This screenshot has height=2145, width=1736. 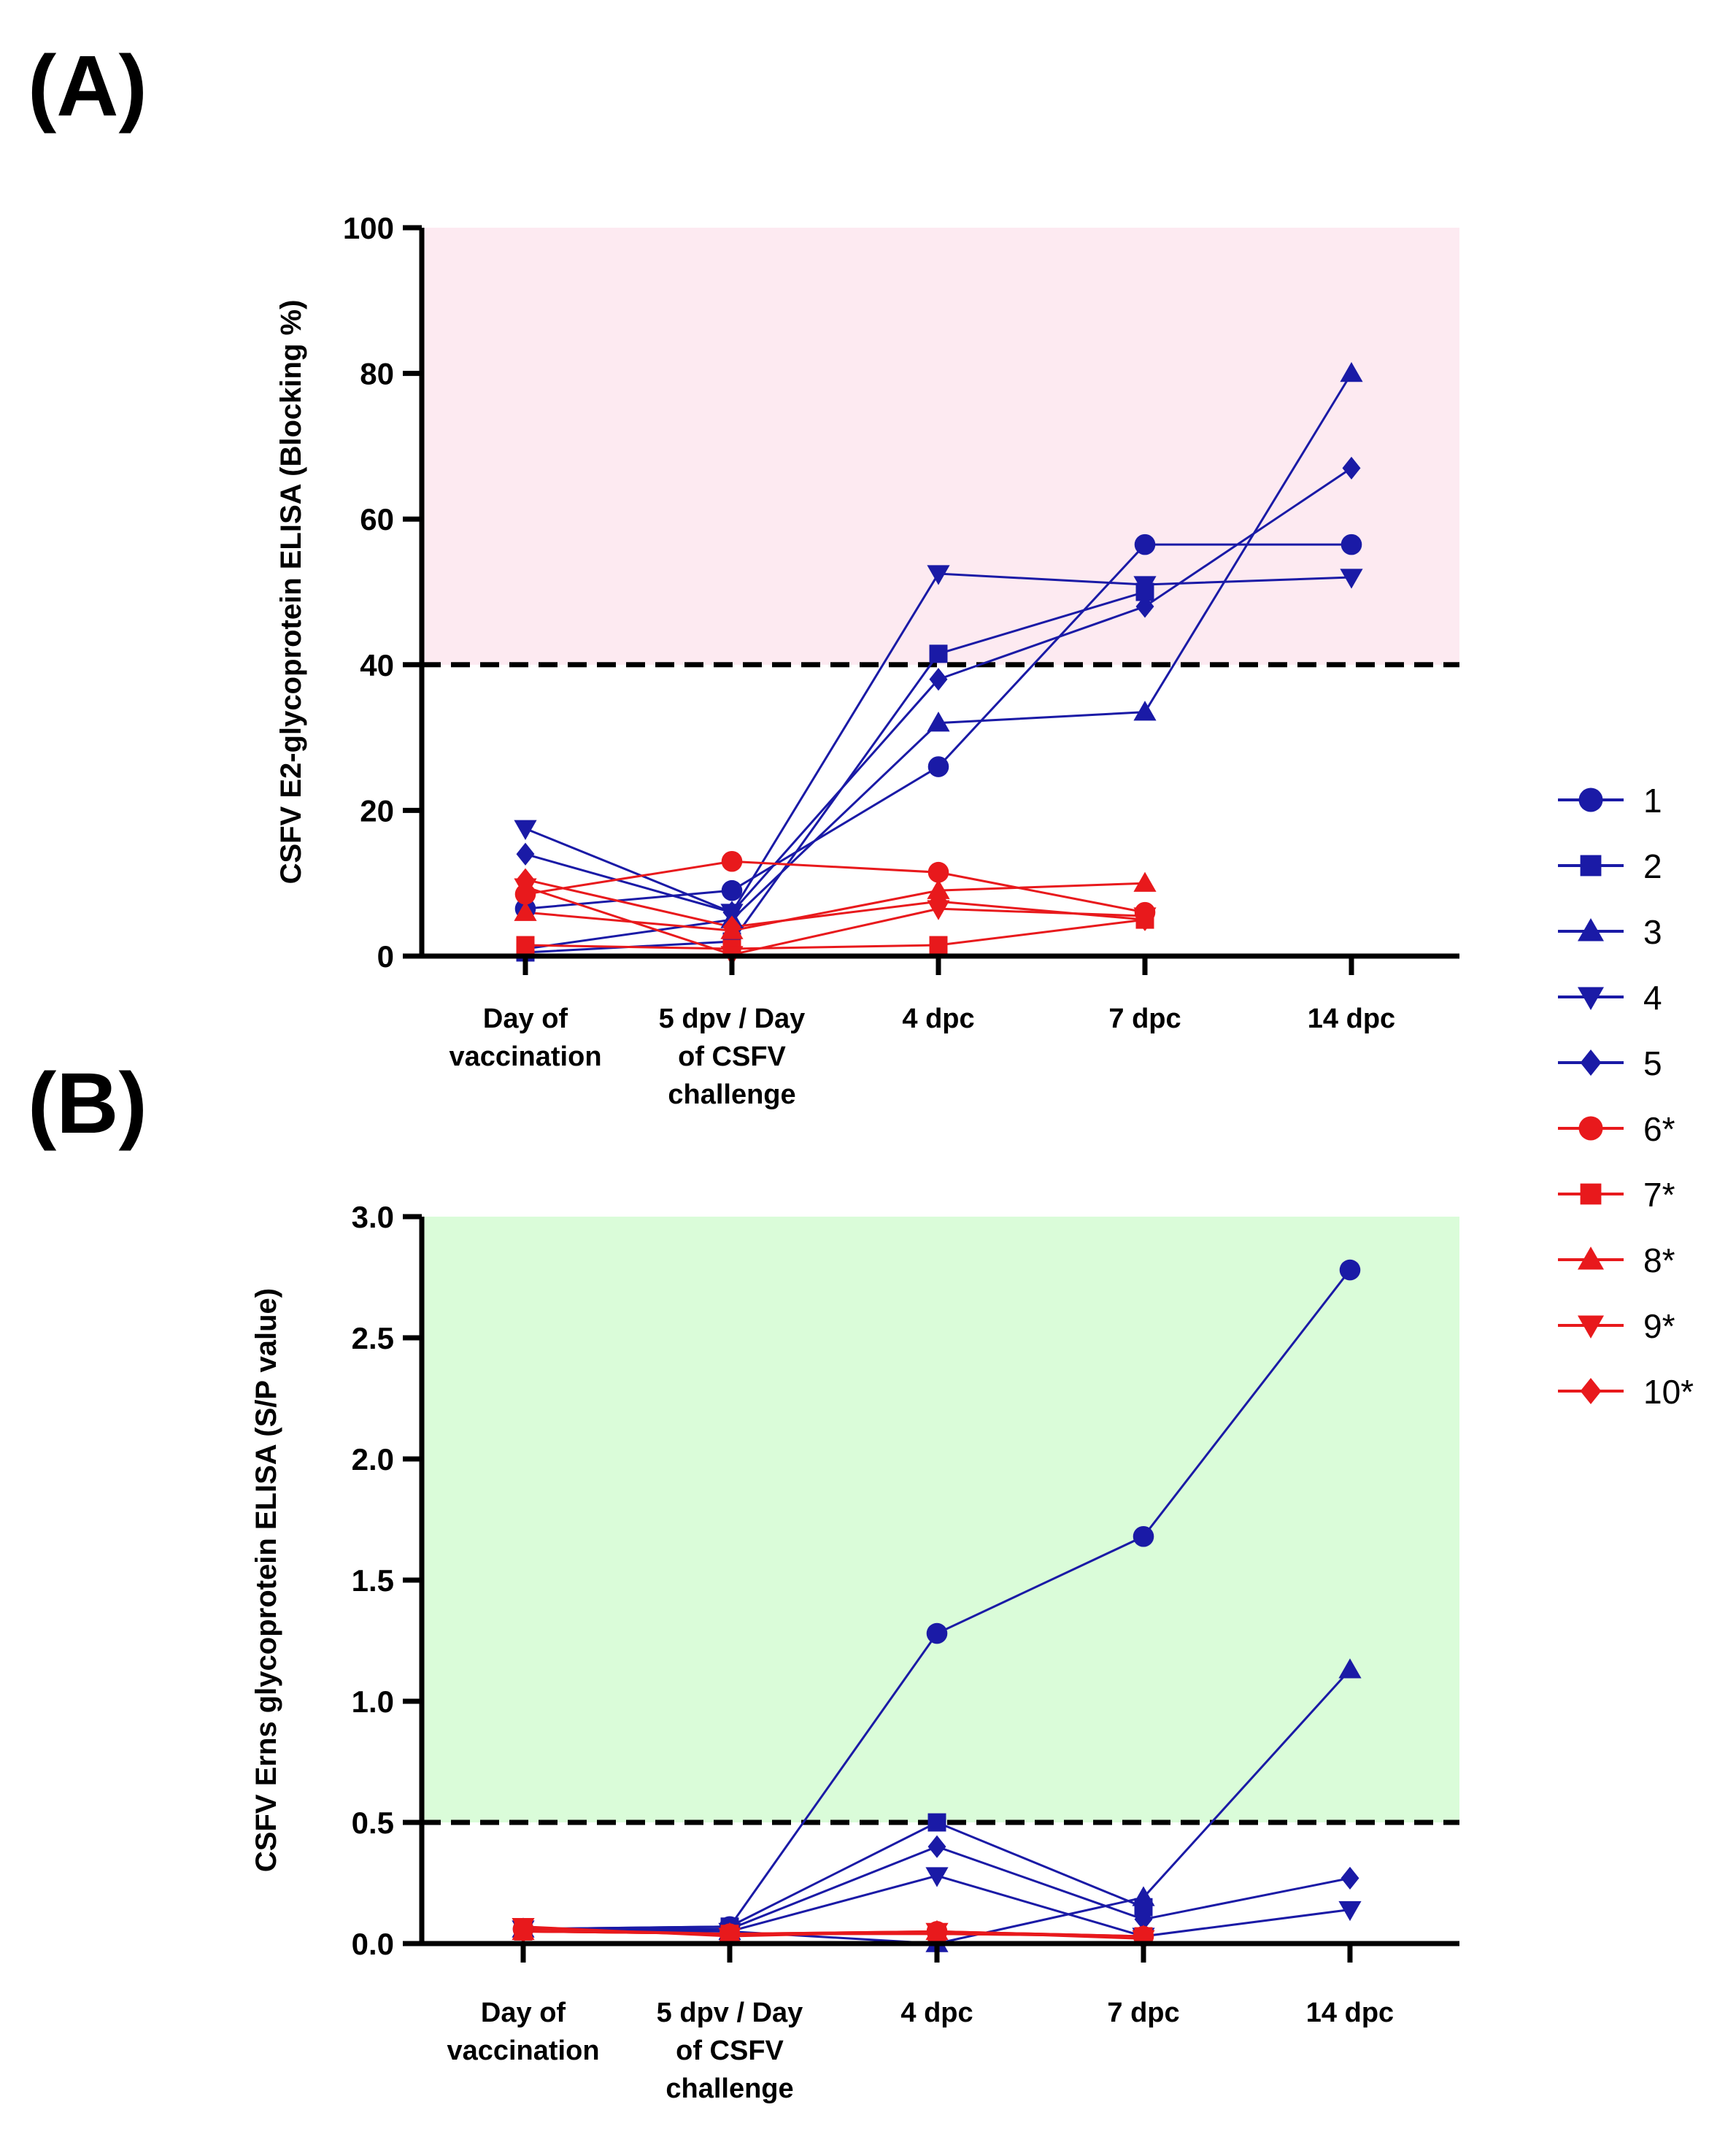 What do you see at coordinates (373, 1459) in the screenshot?
I see `y-tick-label: 2.0` at bounding box center [373, 1459].